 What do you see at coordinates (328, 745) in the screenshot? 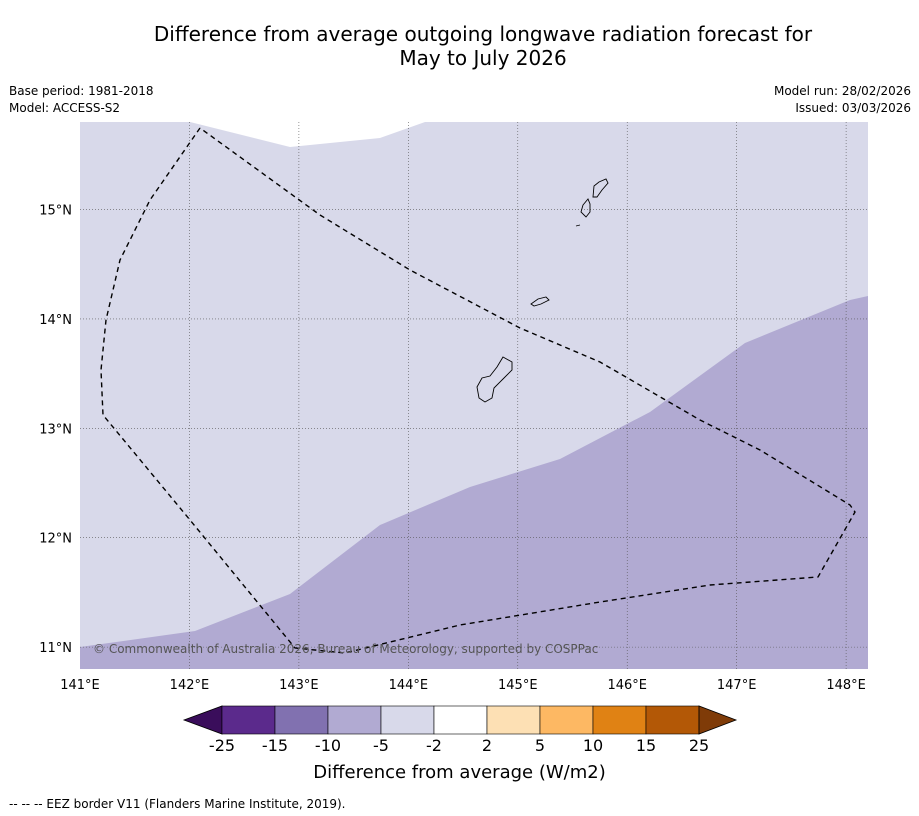
I see `colorbar-tick-label: -10` at bounding box center [328, 745].